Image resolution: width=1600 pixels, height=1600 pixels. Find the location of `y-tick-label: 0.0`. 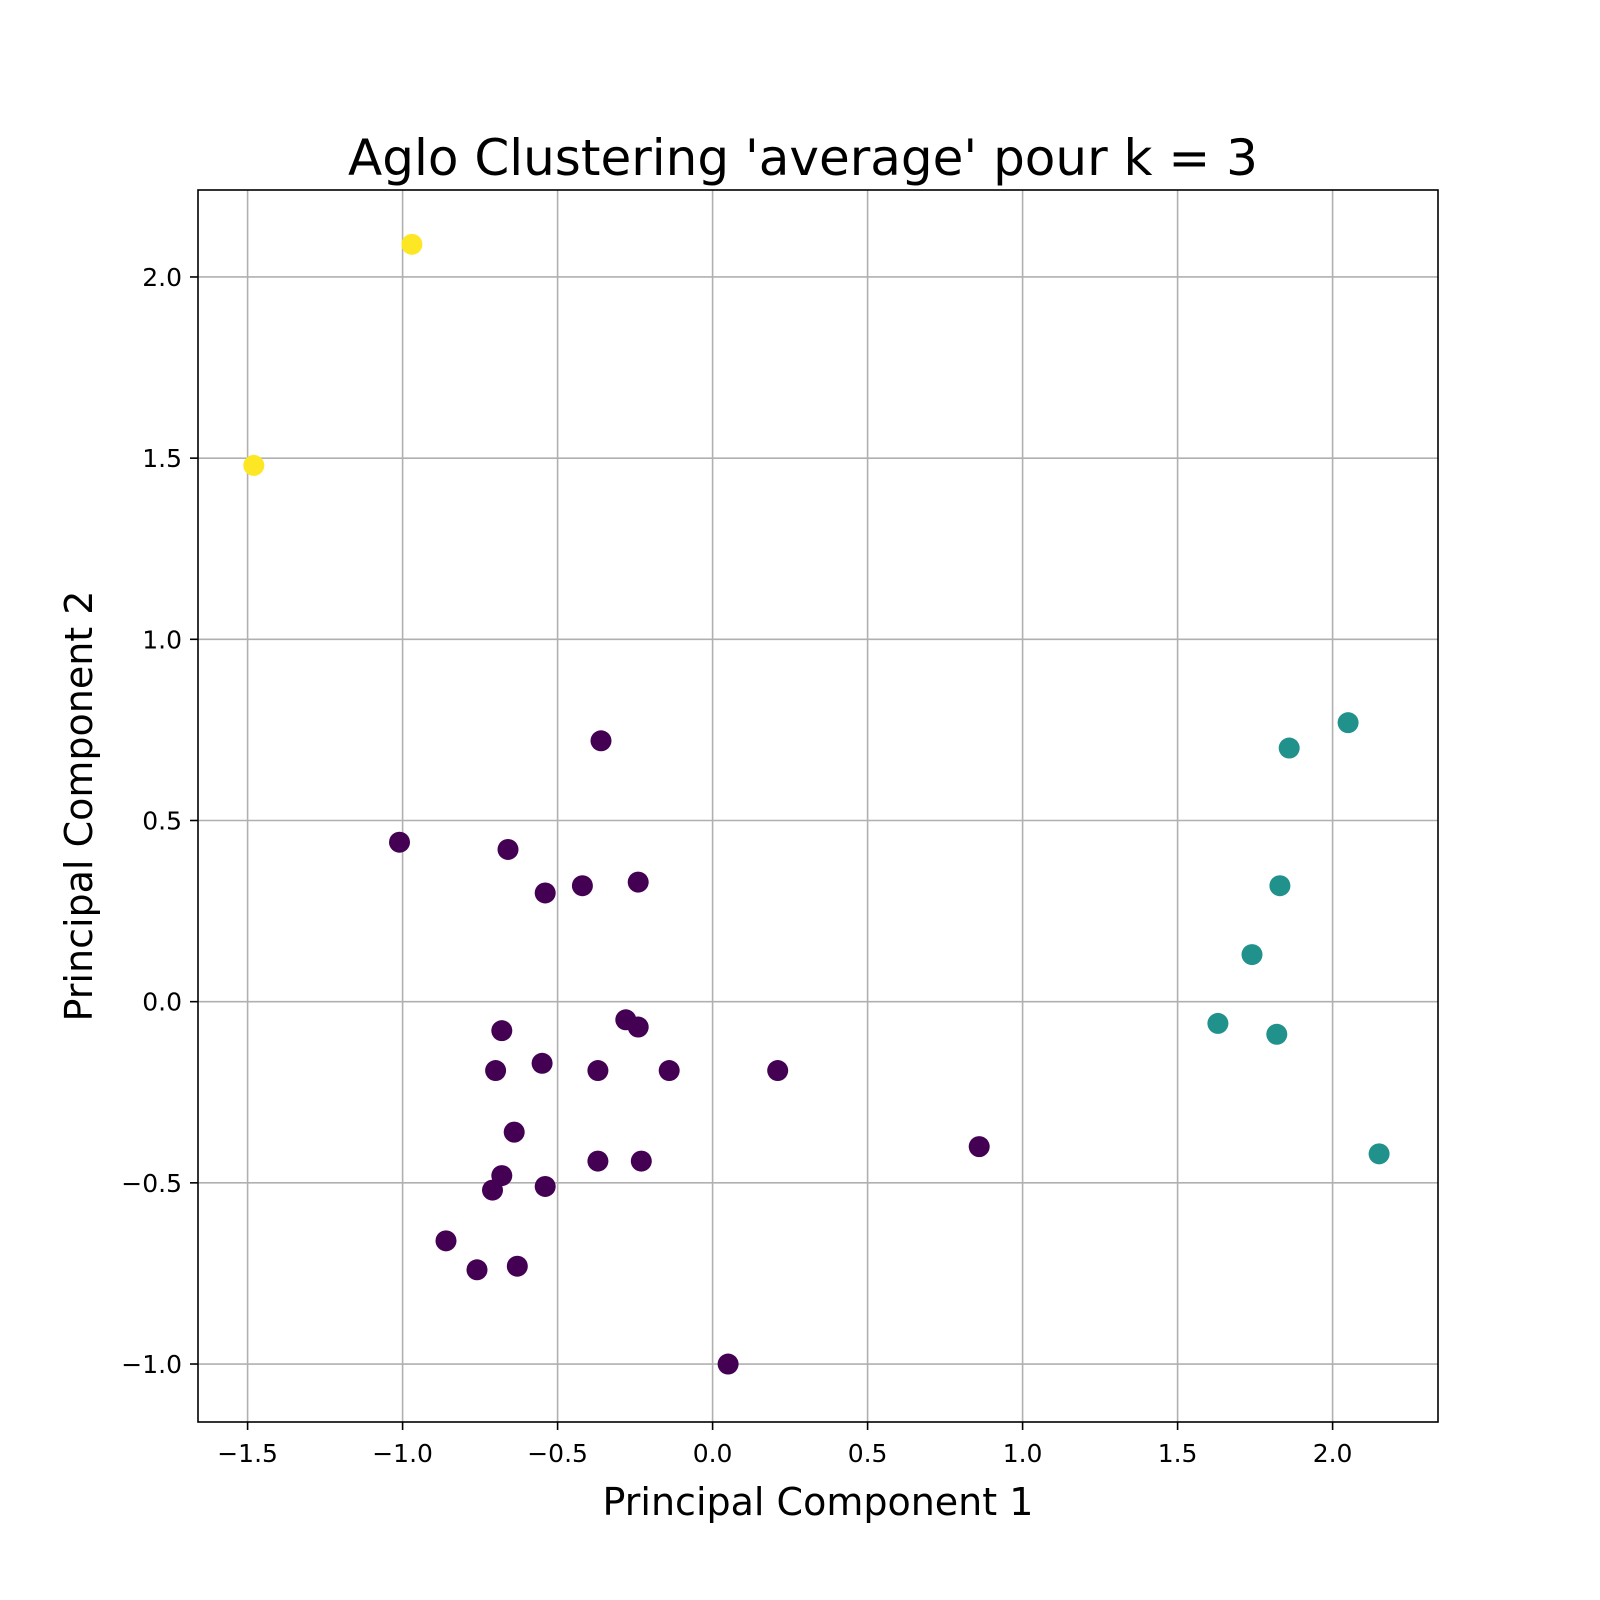

y-tick-label: 0.0 is located at coordinates (162, 1002).